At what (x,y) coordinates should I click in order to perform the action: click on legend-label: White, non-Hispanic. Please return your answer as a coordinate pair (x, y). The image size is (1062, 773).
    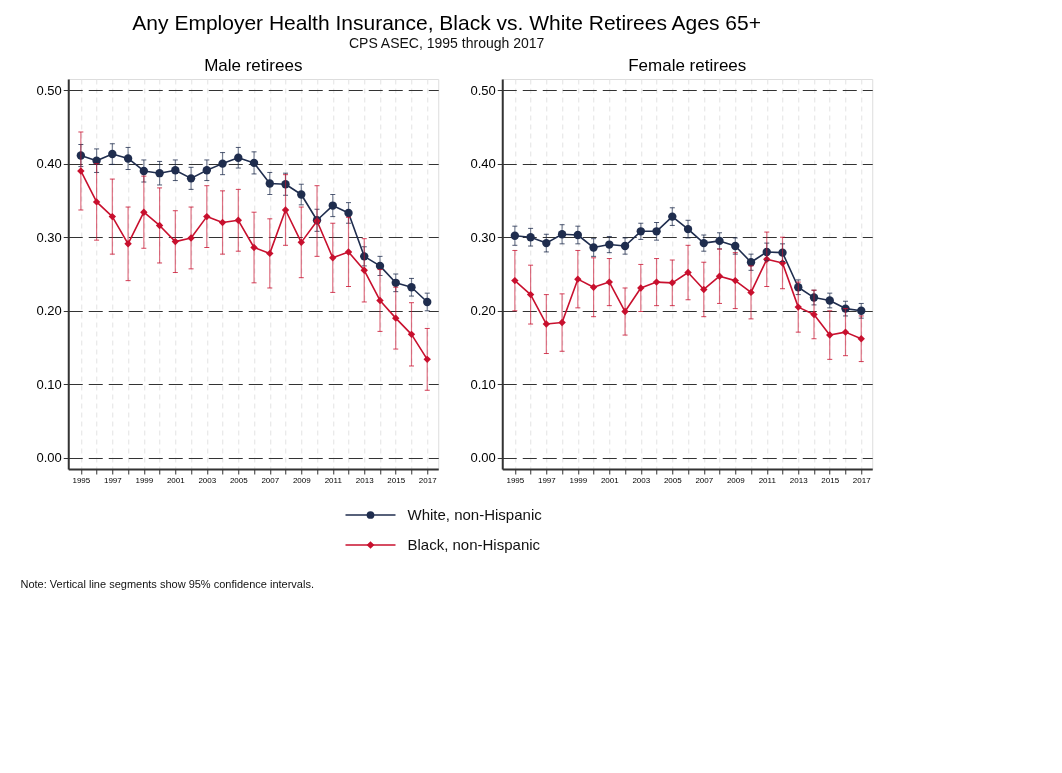
    Looking at the image, I should click on (475, 514).